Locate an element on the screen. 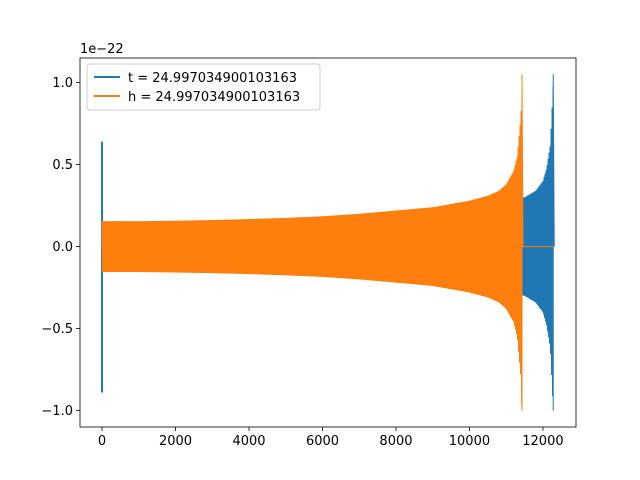 This screenshot has height=480, width=640. x-tick-label: 4000 is located at coordinates (248, 441).